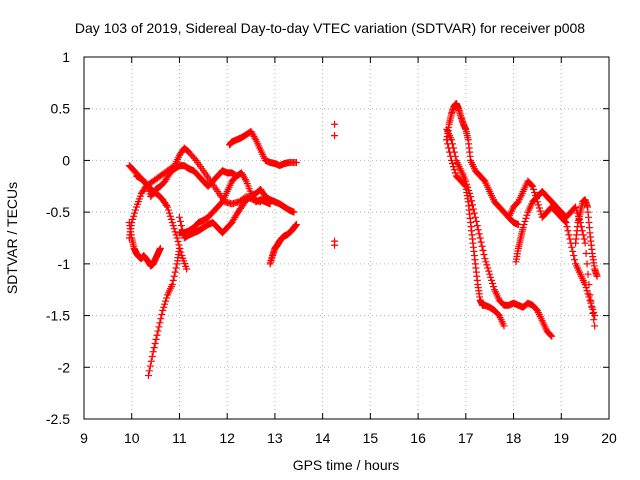 This screenshot has height=480, width=640. Describe the element at coordinates (609, 438) in the screenshot. I see `x-tick-label: 20` at that location.